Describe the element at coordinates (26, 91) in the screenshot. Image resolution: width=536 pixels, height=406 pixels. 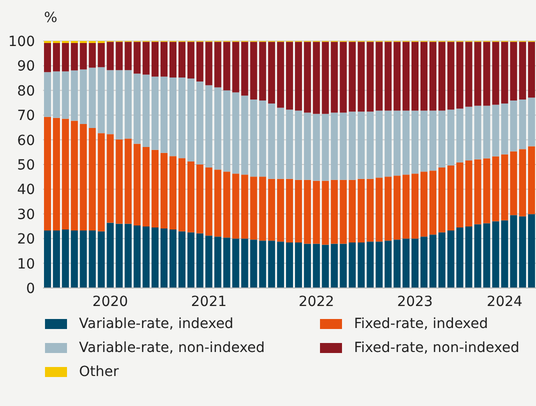
I see `y-tick-label: 80` at that location.